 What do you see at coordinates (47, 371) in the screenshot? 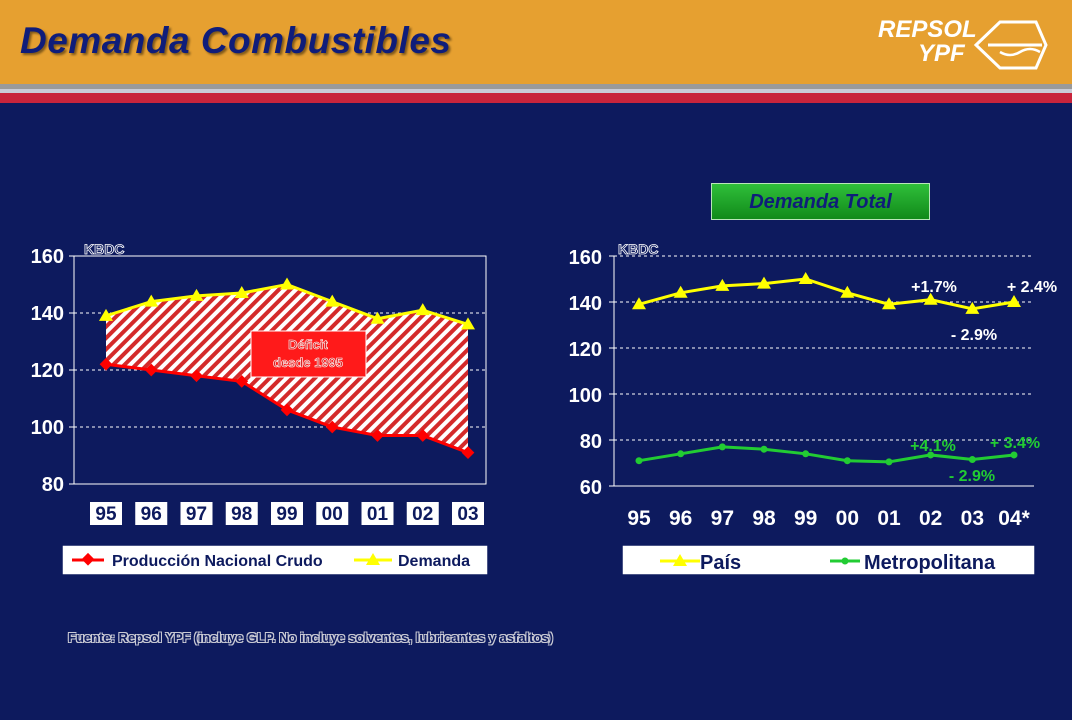
I see `chart1-ytick-label: 120` at bounding box center [47, 371].